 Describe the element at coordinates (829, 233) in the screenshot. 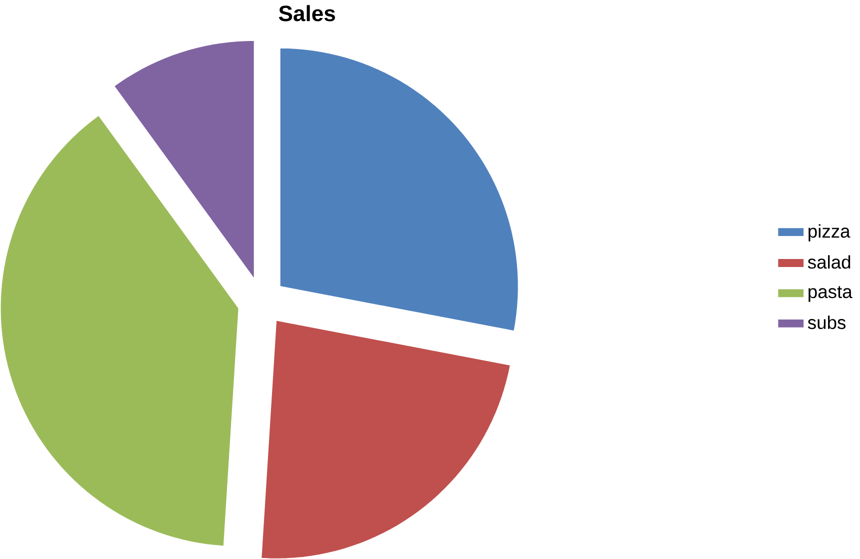

I see `legend-label: pizza` at that location.